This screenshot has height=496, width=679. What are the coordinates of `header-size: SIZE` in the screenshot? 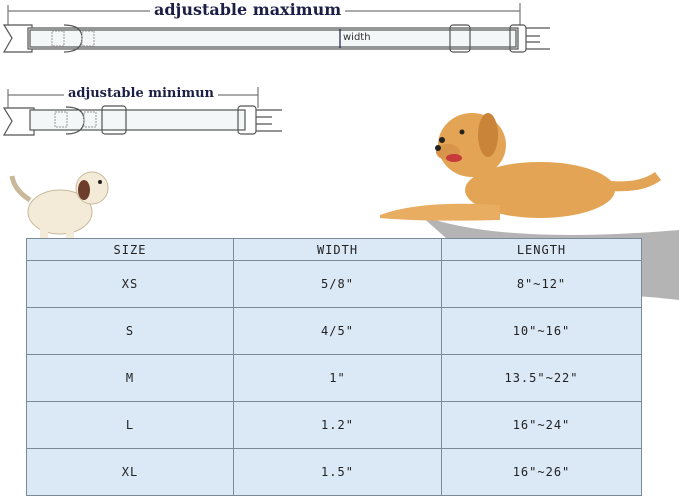 It's located at (130, 249).